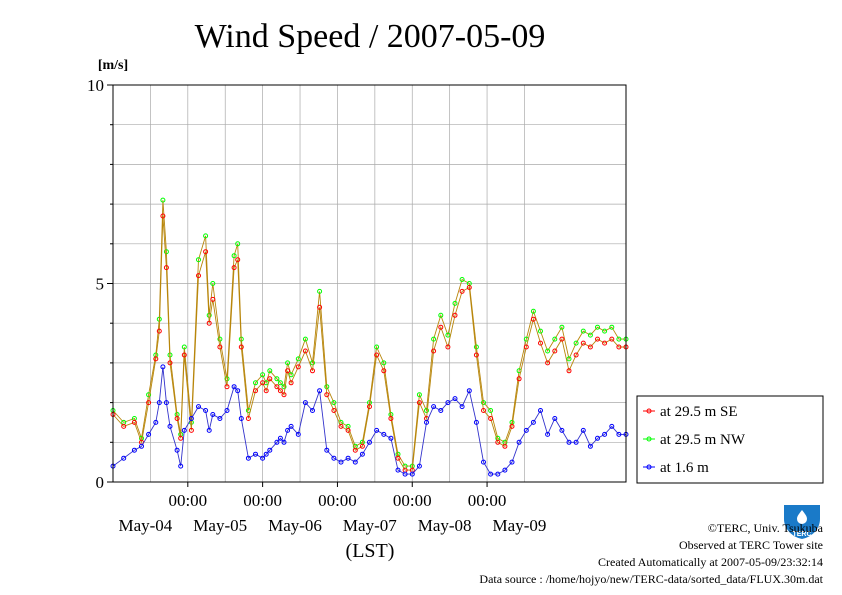  Describe the element at coordinates (370, 36) in the screenshot. I see `chart-title: Wind Speed / 2007-05-09` at that location.